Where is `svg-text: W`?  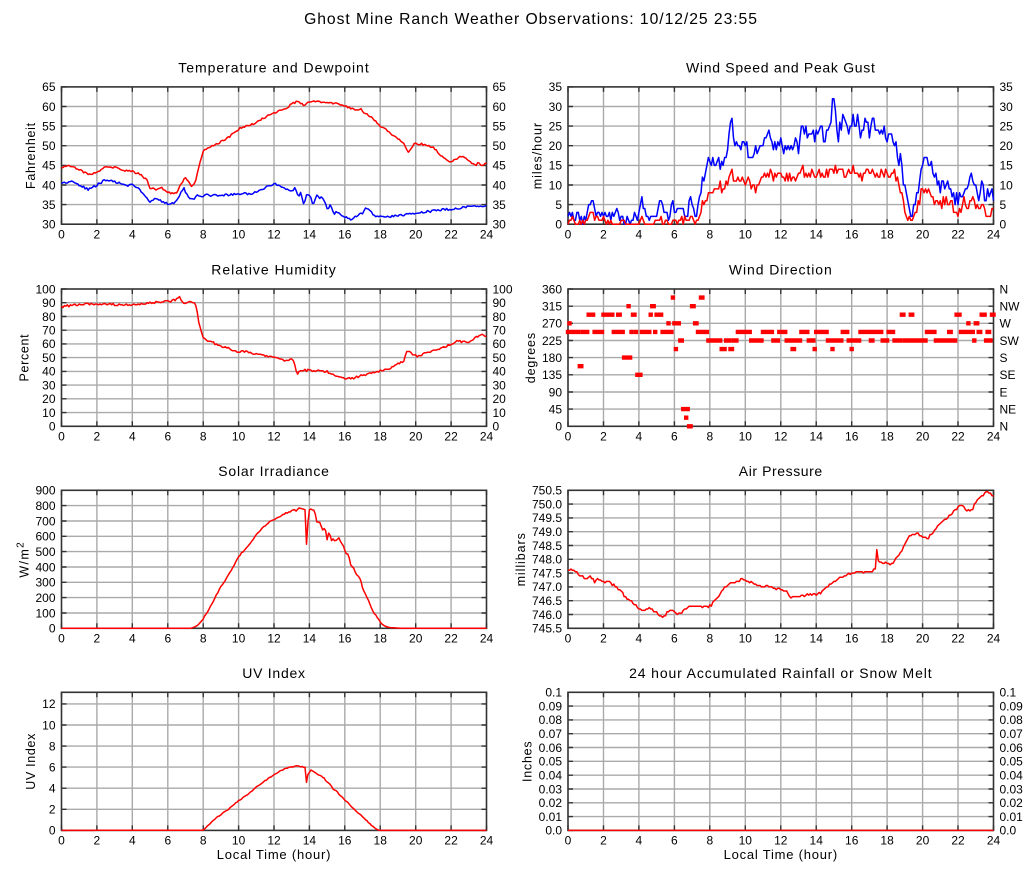 svg-text: W is located at coordinates (1006, 324).